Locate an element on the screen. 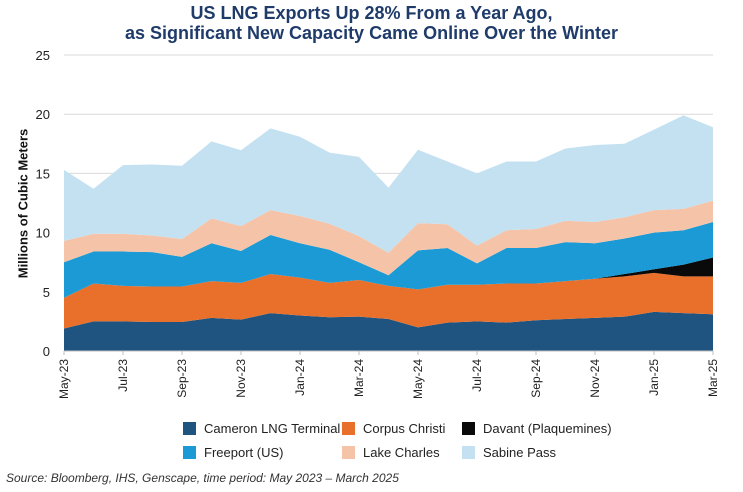 This screenshot has height=492, width=743. x-tick-label-Sep-23: Sep-23 is located at coordinates (182, 378).